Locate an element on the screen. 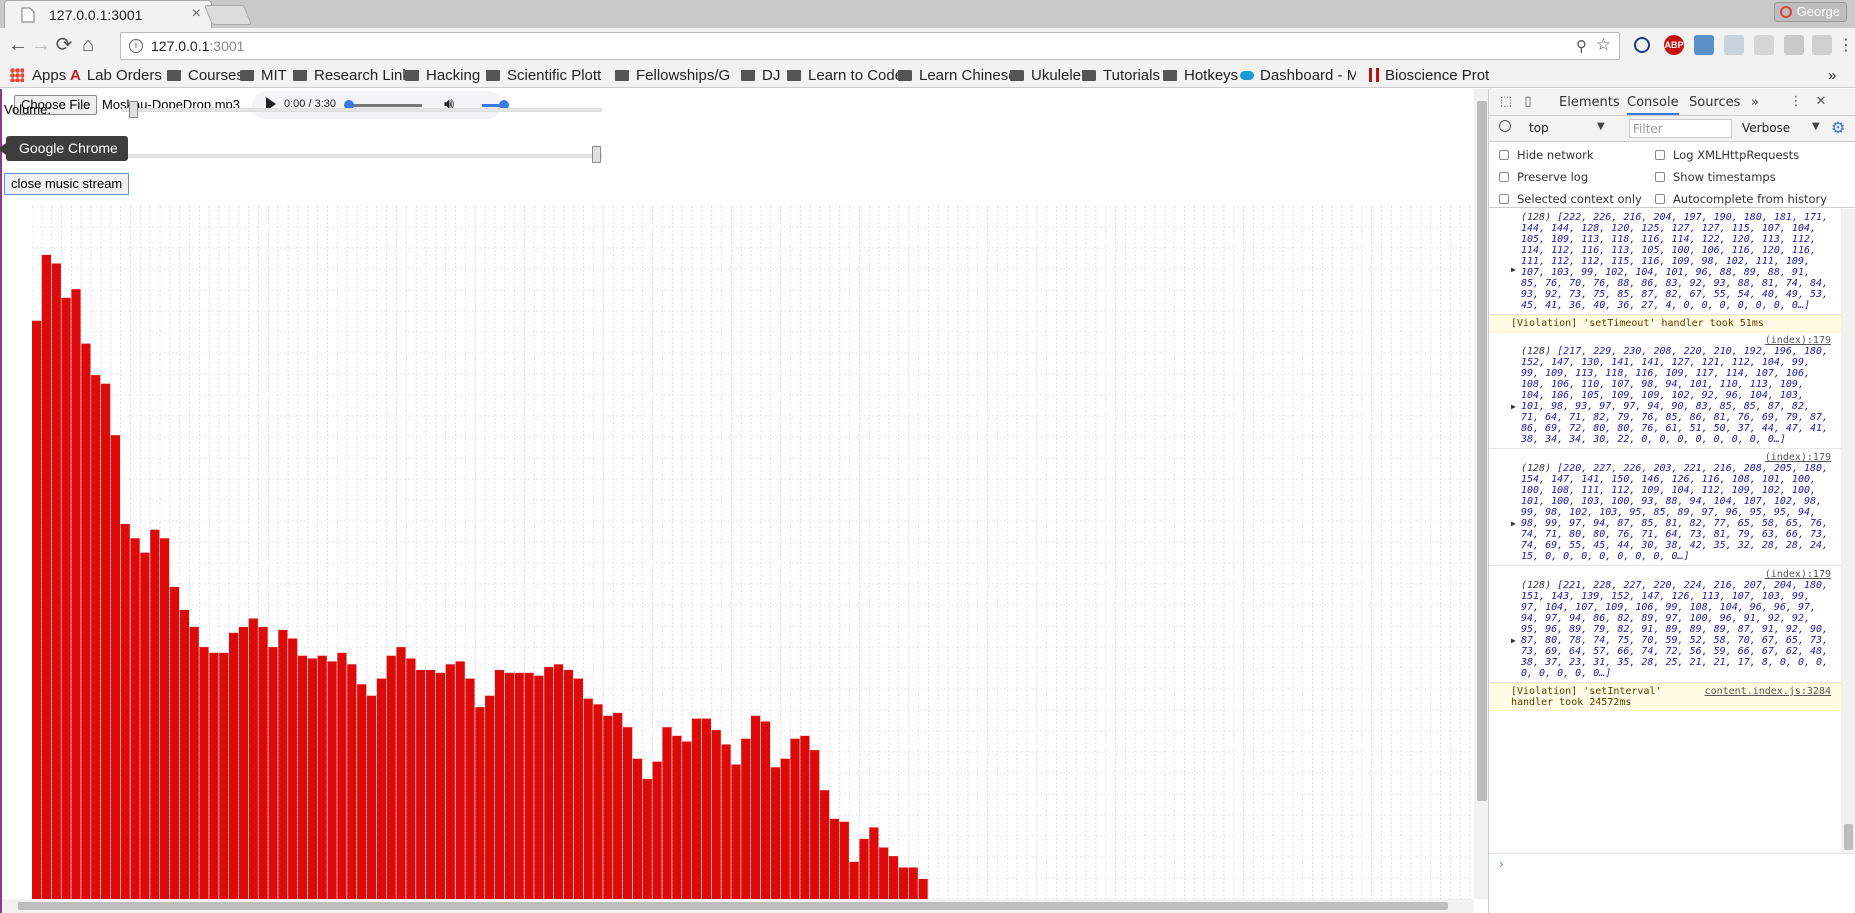  new-tab-button is located at coordinates (228, 15).